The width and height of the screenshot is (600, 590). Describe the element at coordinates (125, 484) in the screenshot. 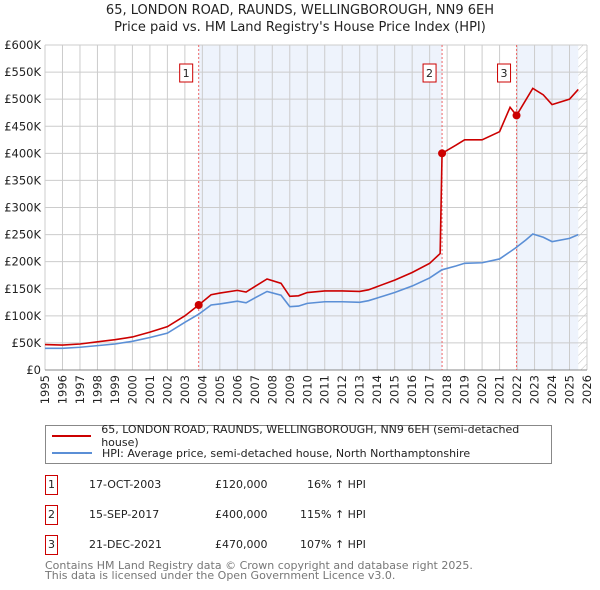

I see `sale-date: 17-OCT-2003` at that location.